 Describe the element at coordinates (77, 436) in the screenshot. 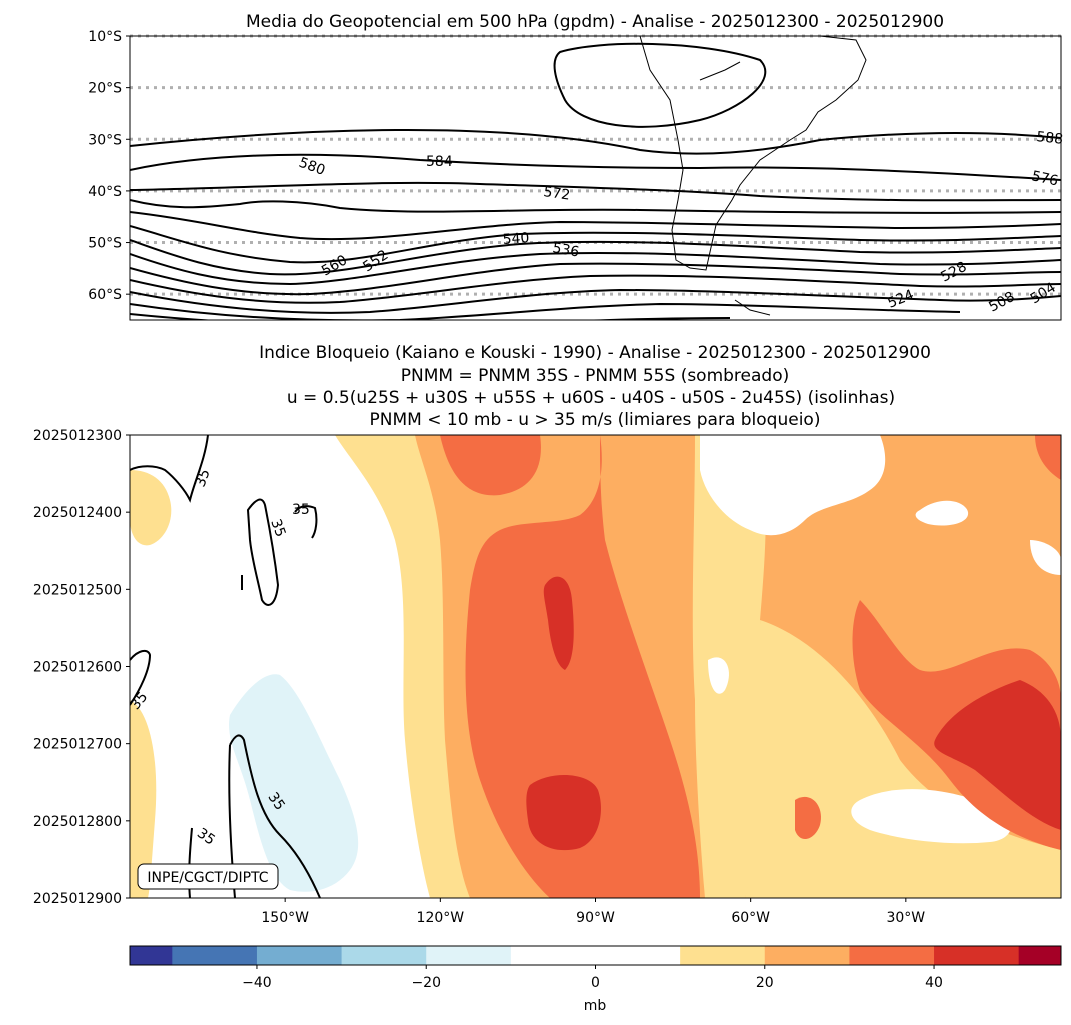

I see `y-tick-label: 2025012300` at that location.